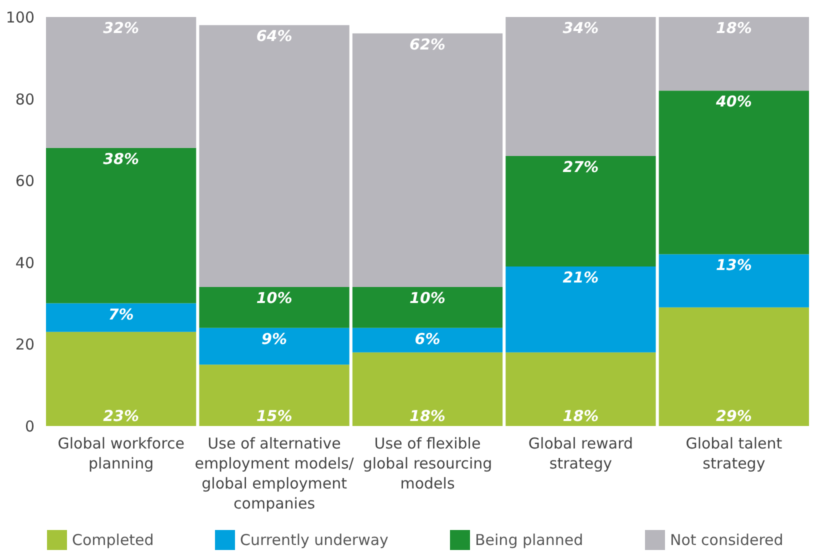  I want to click on data-label: 23%, so click(121, 416).